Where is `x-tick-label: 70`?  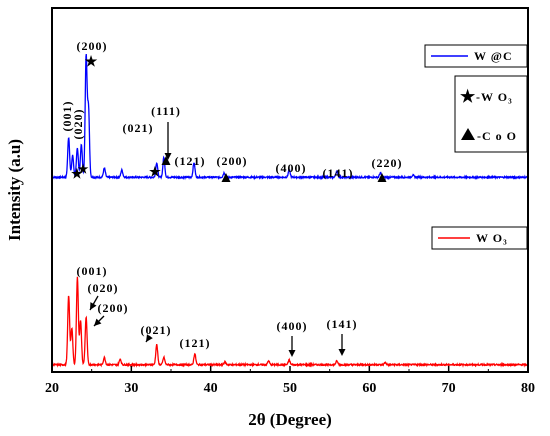 x-tick-label: 70 is located at coordinates (449, 388).